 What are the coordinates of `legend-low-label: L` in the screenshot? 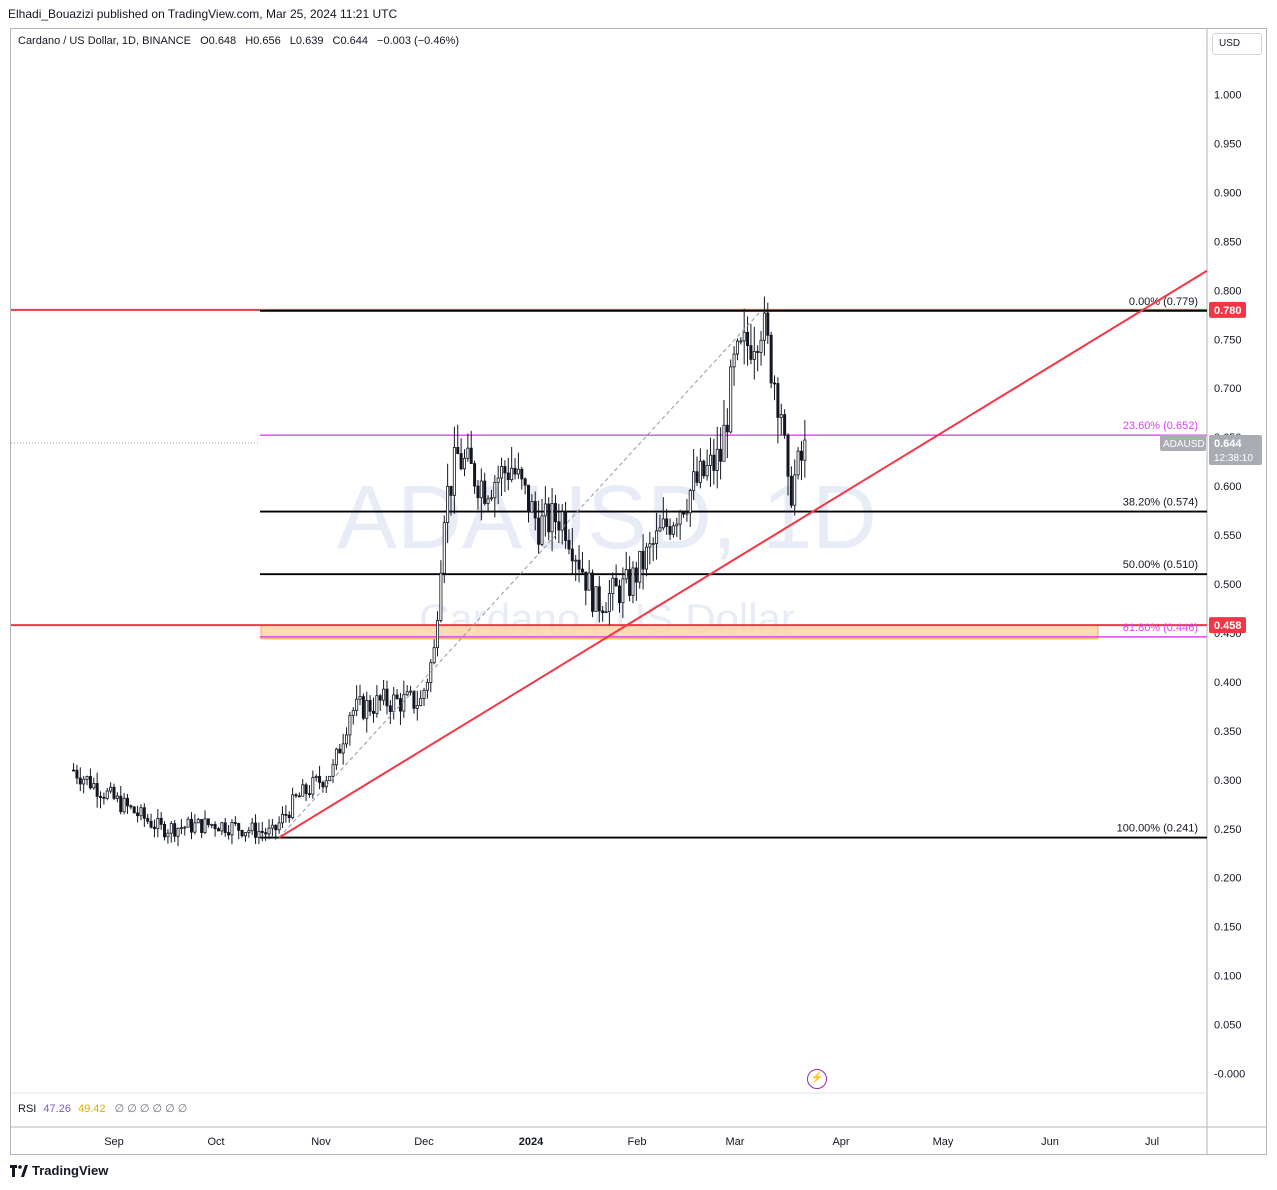 It's located at (292, 41).